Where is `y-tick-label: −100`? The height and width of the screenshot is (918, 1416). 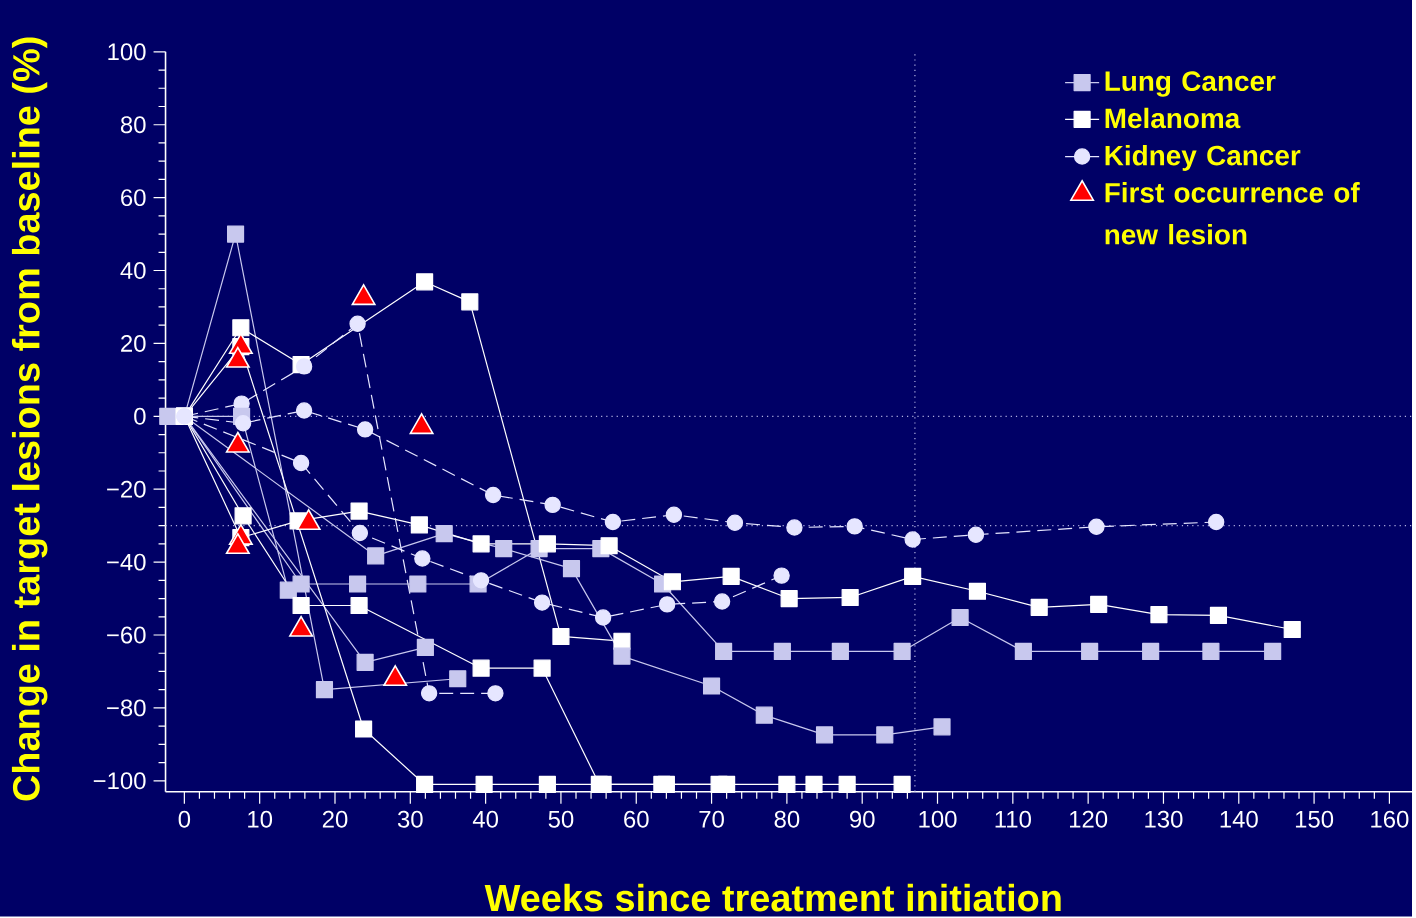
y-tick-label: −100 is located at coordinates (119, 781).